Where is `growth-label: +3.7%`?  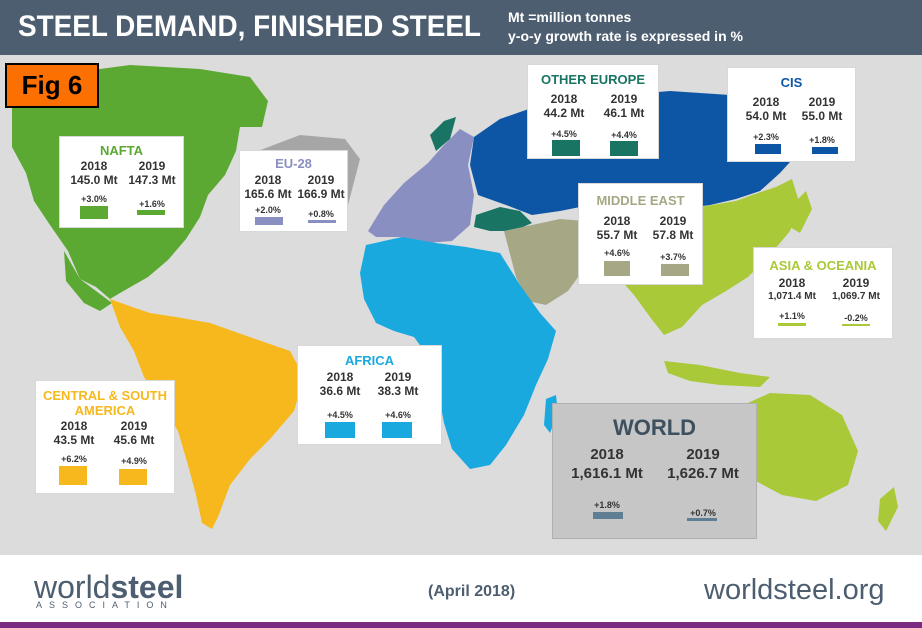
growth-label: +3.7% is located at coordinates (673, 257).